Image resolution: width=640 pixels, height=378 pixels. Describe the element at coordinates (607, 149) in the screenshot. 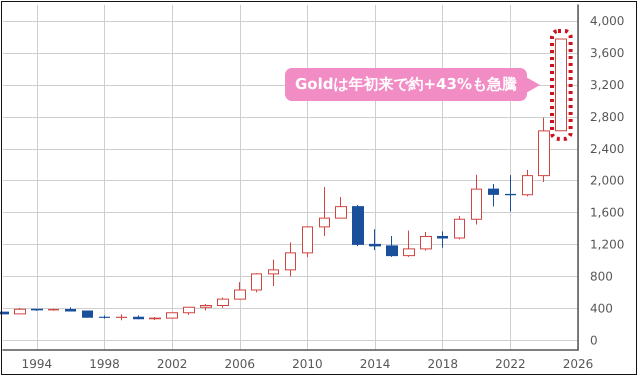

I see `y-tick-label: 2,400` at that location.